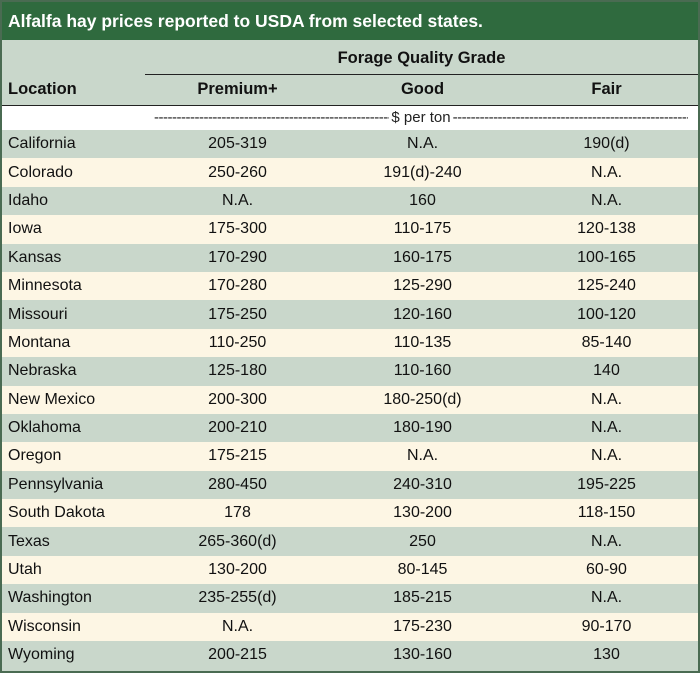 This screenshot has height=673, width=700. Describe the element at coordinates (606, 484) in the screenshot. I see `cell-fair: 195-225` at that location.